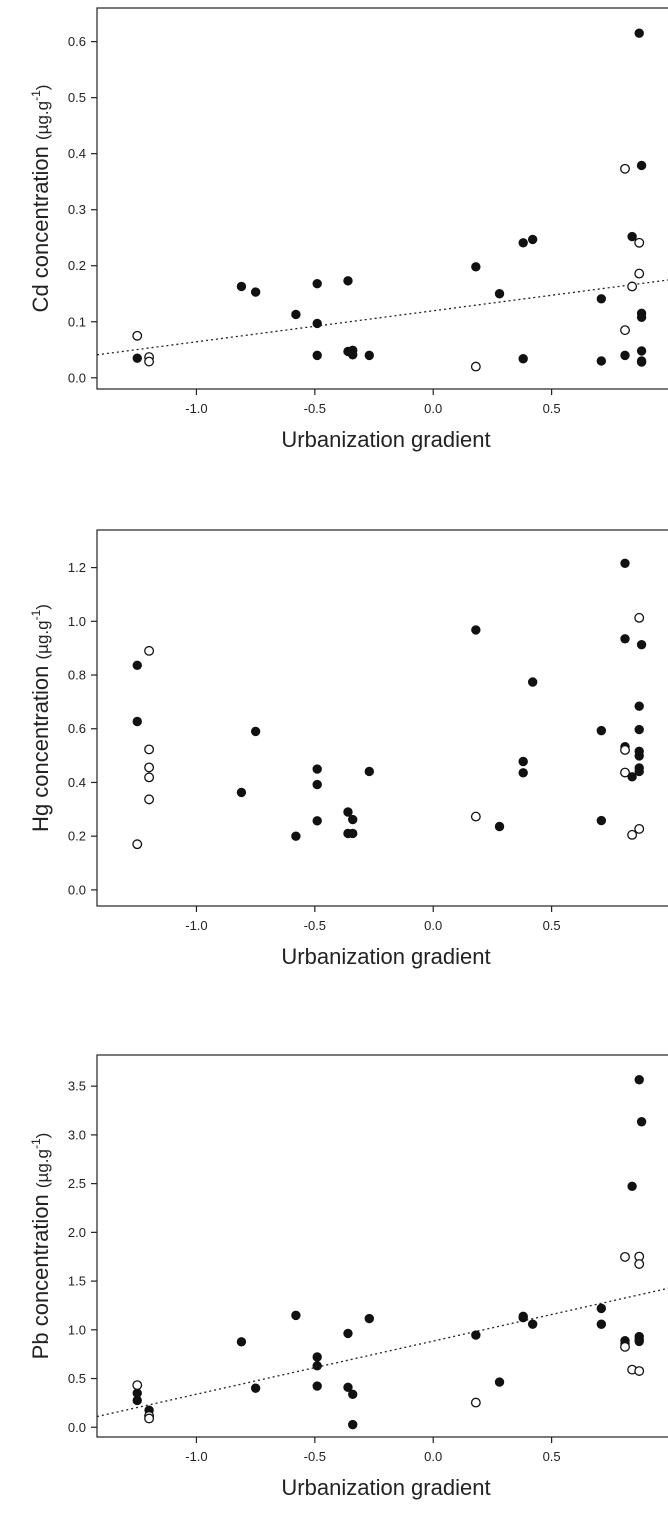 This screenshot has width=668, height=1519. Describe the element at coordinates (77, 1427) in the screenshot. I see `pb-y-tick-label: 0.0` at that location.